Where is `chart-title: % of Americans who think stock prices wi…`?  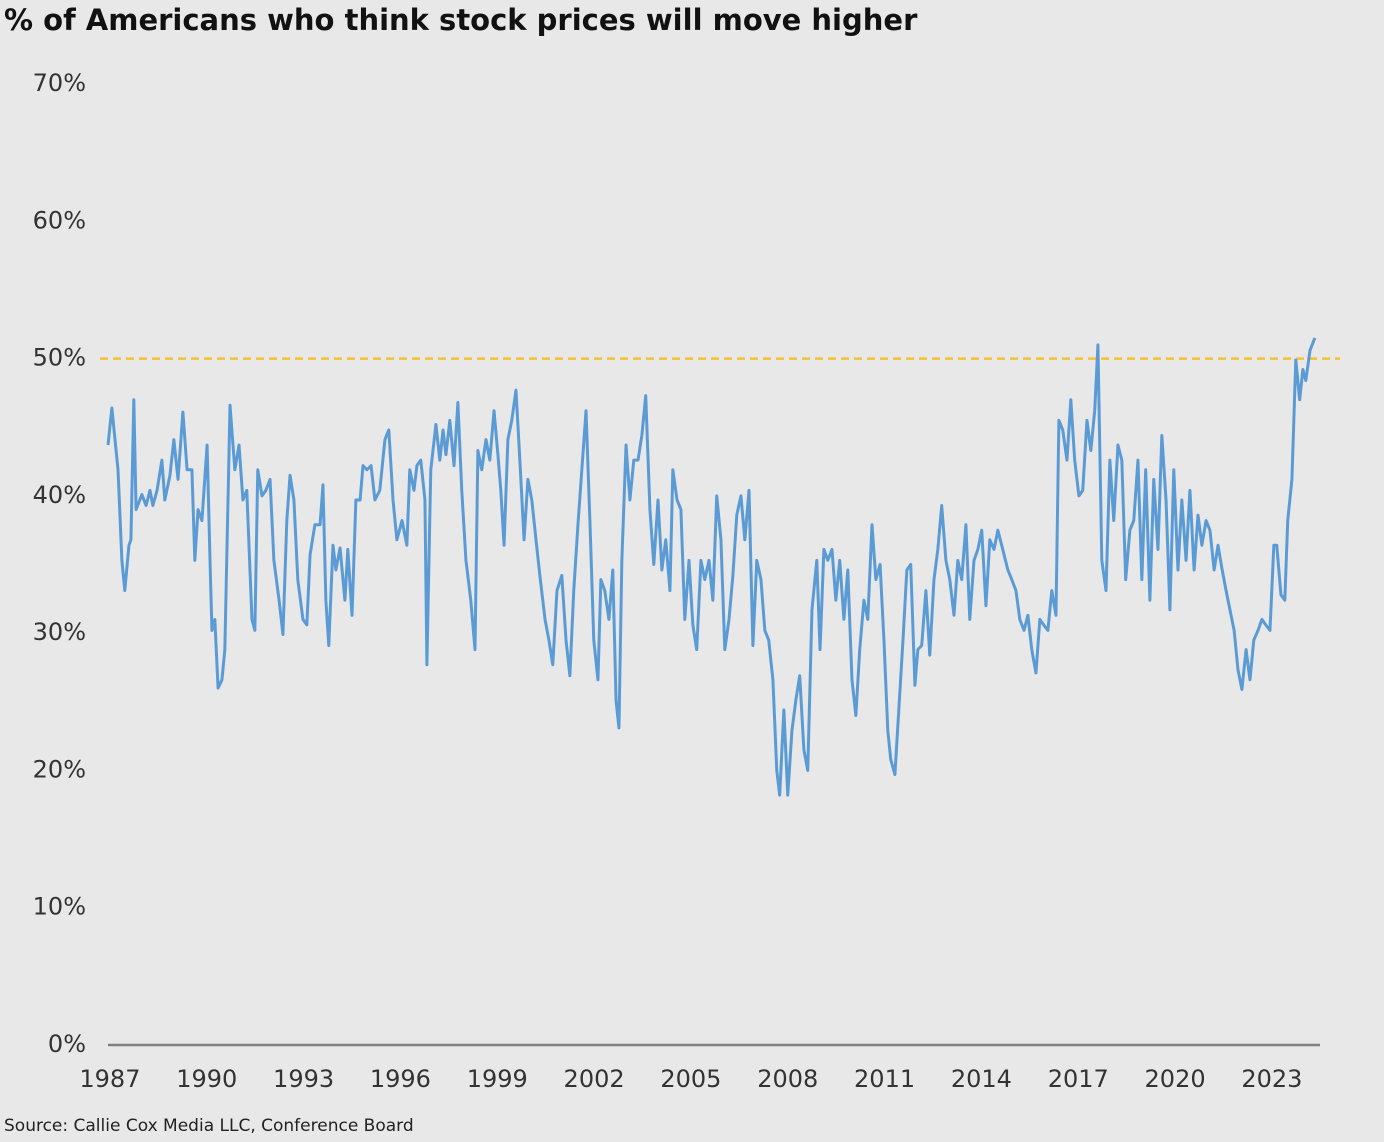
chart-title: % of Americans who think stock prices wi… is located at coordinates (461, 20).